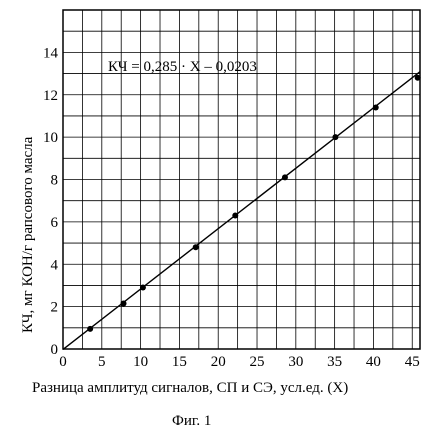 This screenshot has width=432, height=433. I want to click on x-axis-ticks: 0 5 10 15 20 25 30 35 40 45, so click(239, 362).